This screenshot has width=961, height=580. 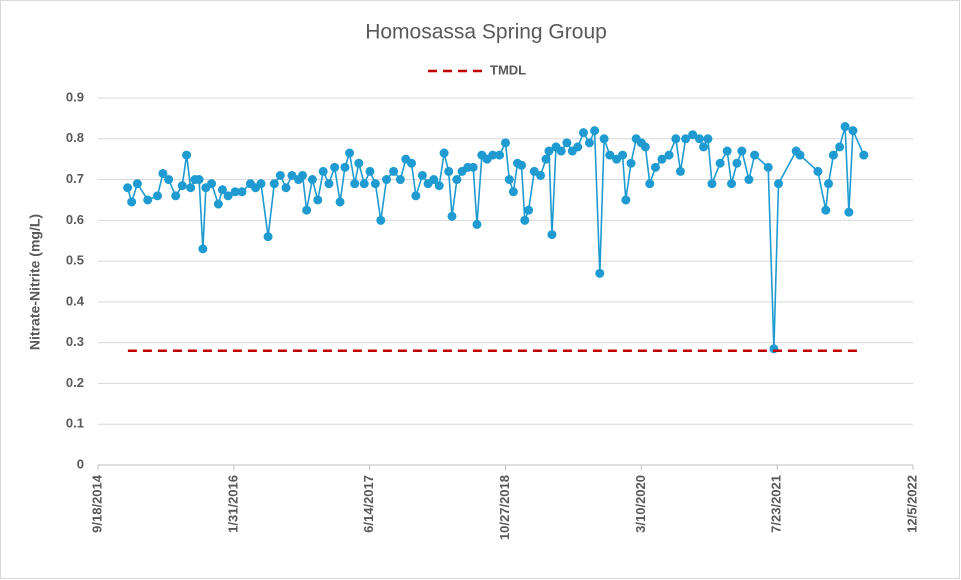 I want to click on x-tick-label: 3/10/2020, so click(x=640, y=504).